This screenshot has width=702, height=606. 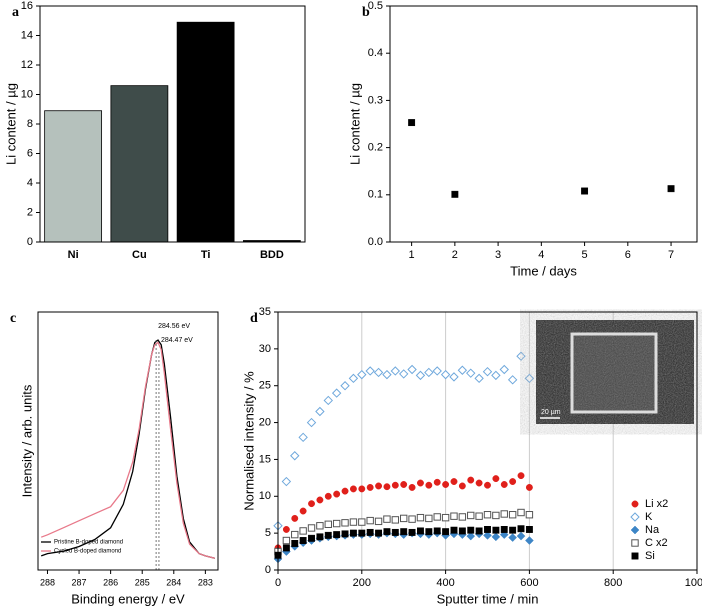 What do you see at coordinates (30, 242) in the screenshot?
I see `y-tick-label: 0` at bounding box center [30, 242].